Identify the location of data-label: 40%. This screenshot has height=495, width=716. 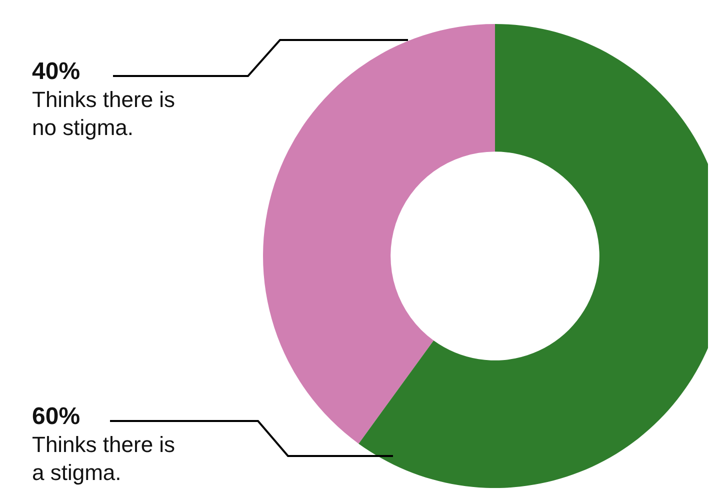
(56, 72).